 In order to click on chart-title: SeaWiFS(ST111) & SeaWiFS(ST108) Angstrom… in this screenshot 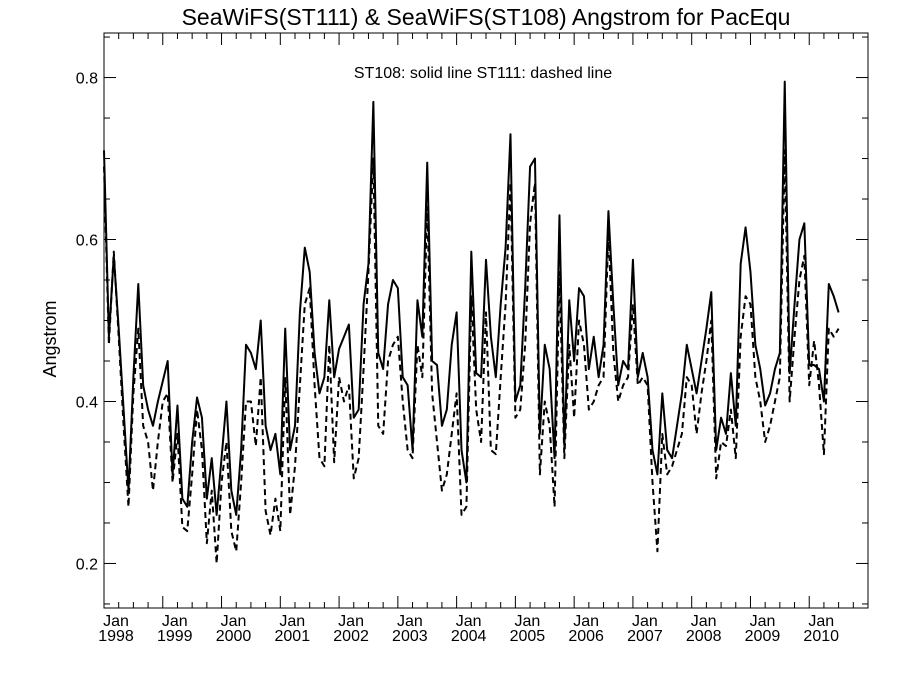, I will do `click(486, 17)`.